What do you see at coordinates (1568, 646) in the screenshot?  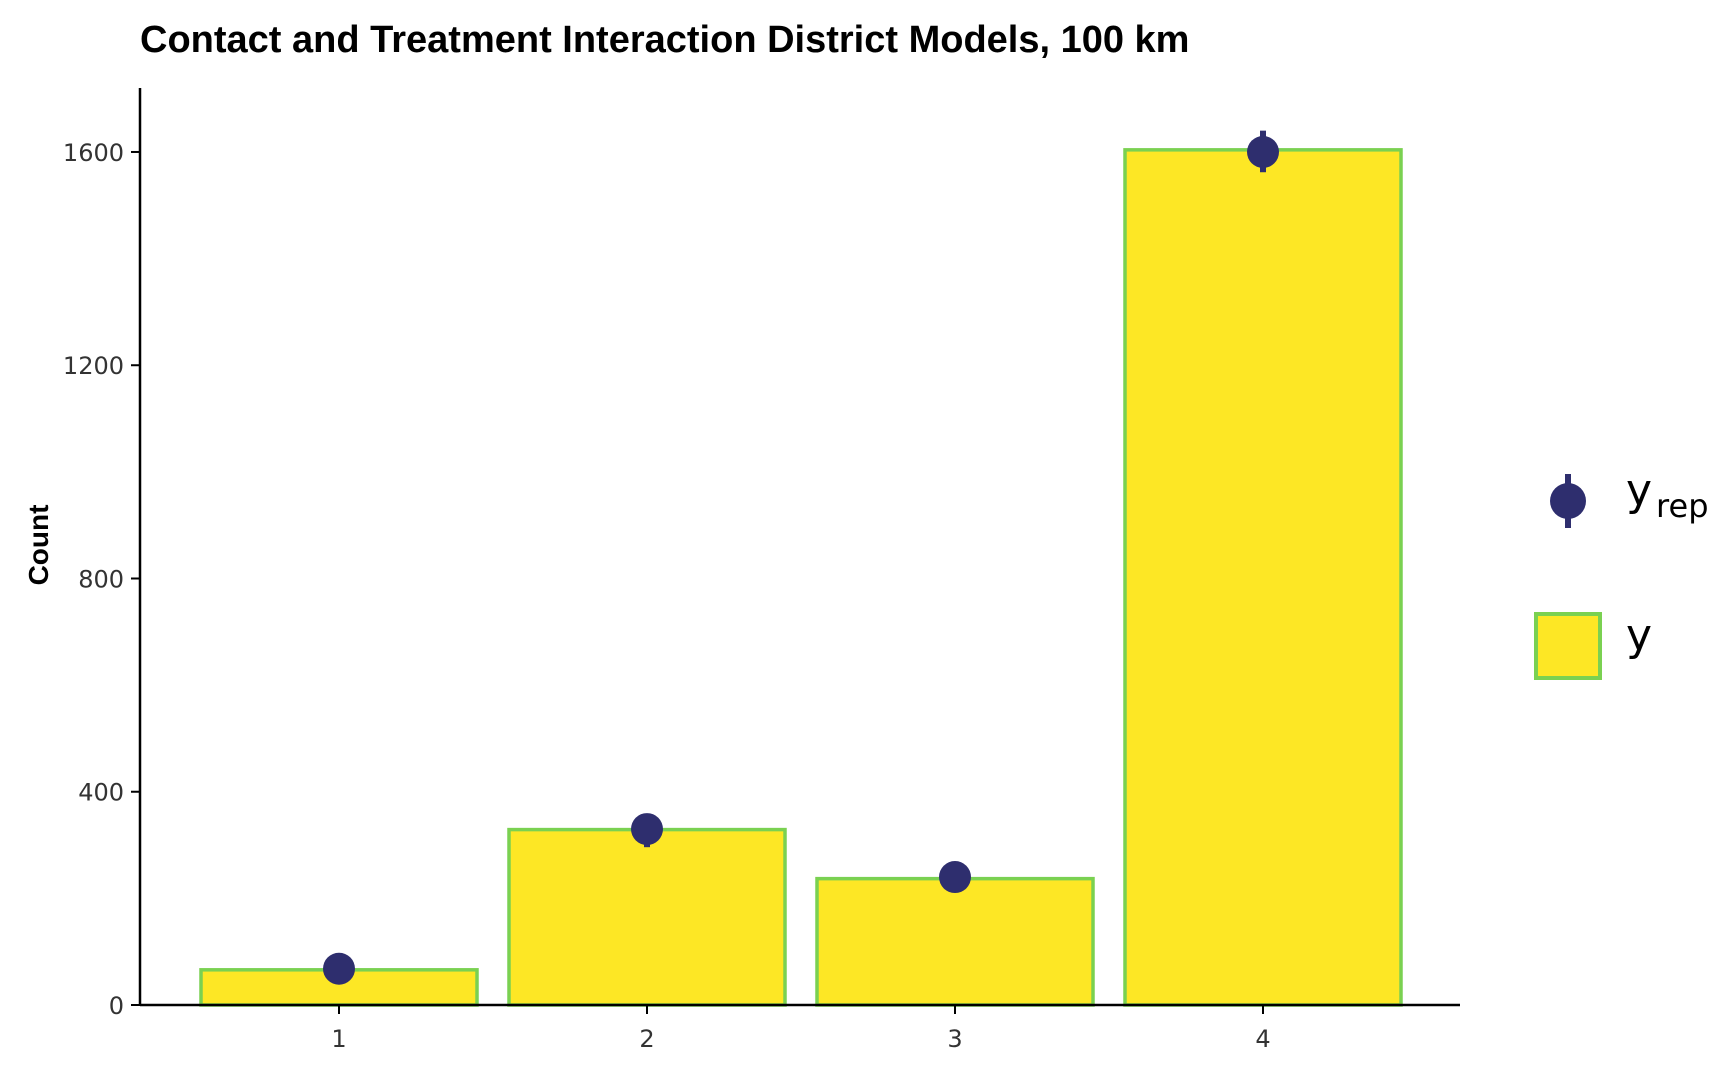 I see `legend-y-swatch` at bounding box center [1568, 646].